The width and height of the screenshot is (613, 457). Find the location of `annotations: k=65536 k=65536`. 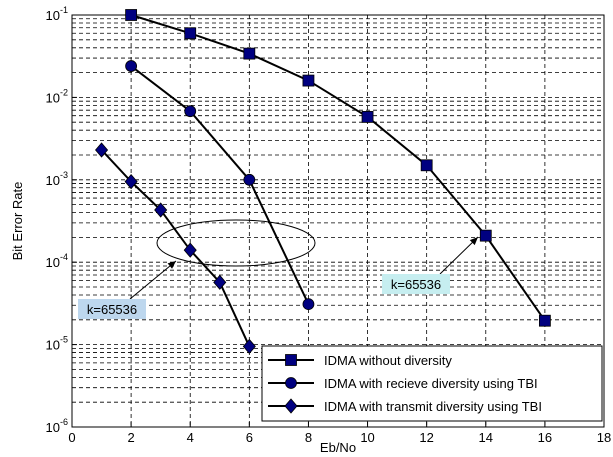

annotations: k=65536 k=65536 is located at coordinates (278, 269).